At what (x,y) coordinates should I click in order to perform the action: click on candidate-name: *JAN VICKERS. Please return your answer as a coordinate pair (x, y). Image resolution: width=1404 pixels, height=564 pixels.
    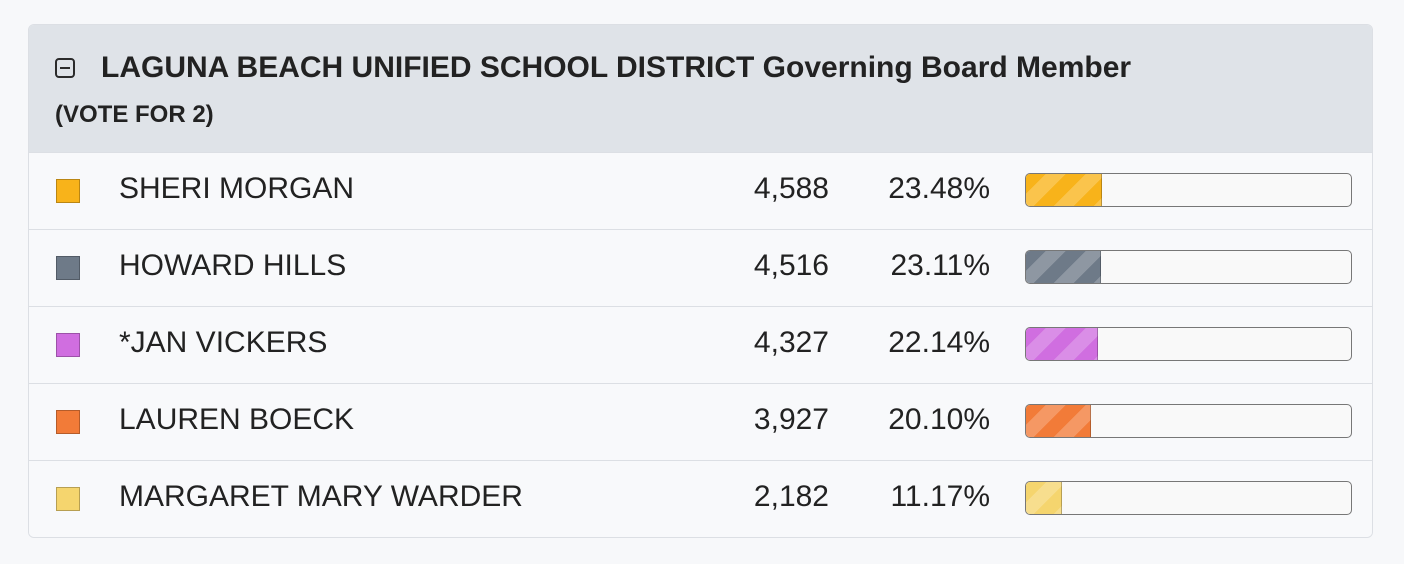
    Looking at the image, I should click on (223, 342).